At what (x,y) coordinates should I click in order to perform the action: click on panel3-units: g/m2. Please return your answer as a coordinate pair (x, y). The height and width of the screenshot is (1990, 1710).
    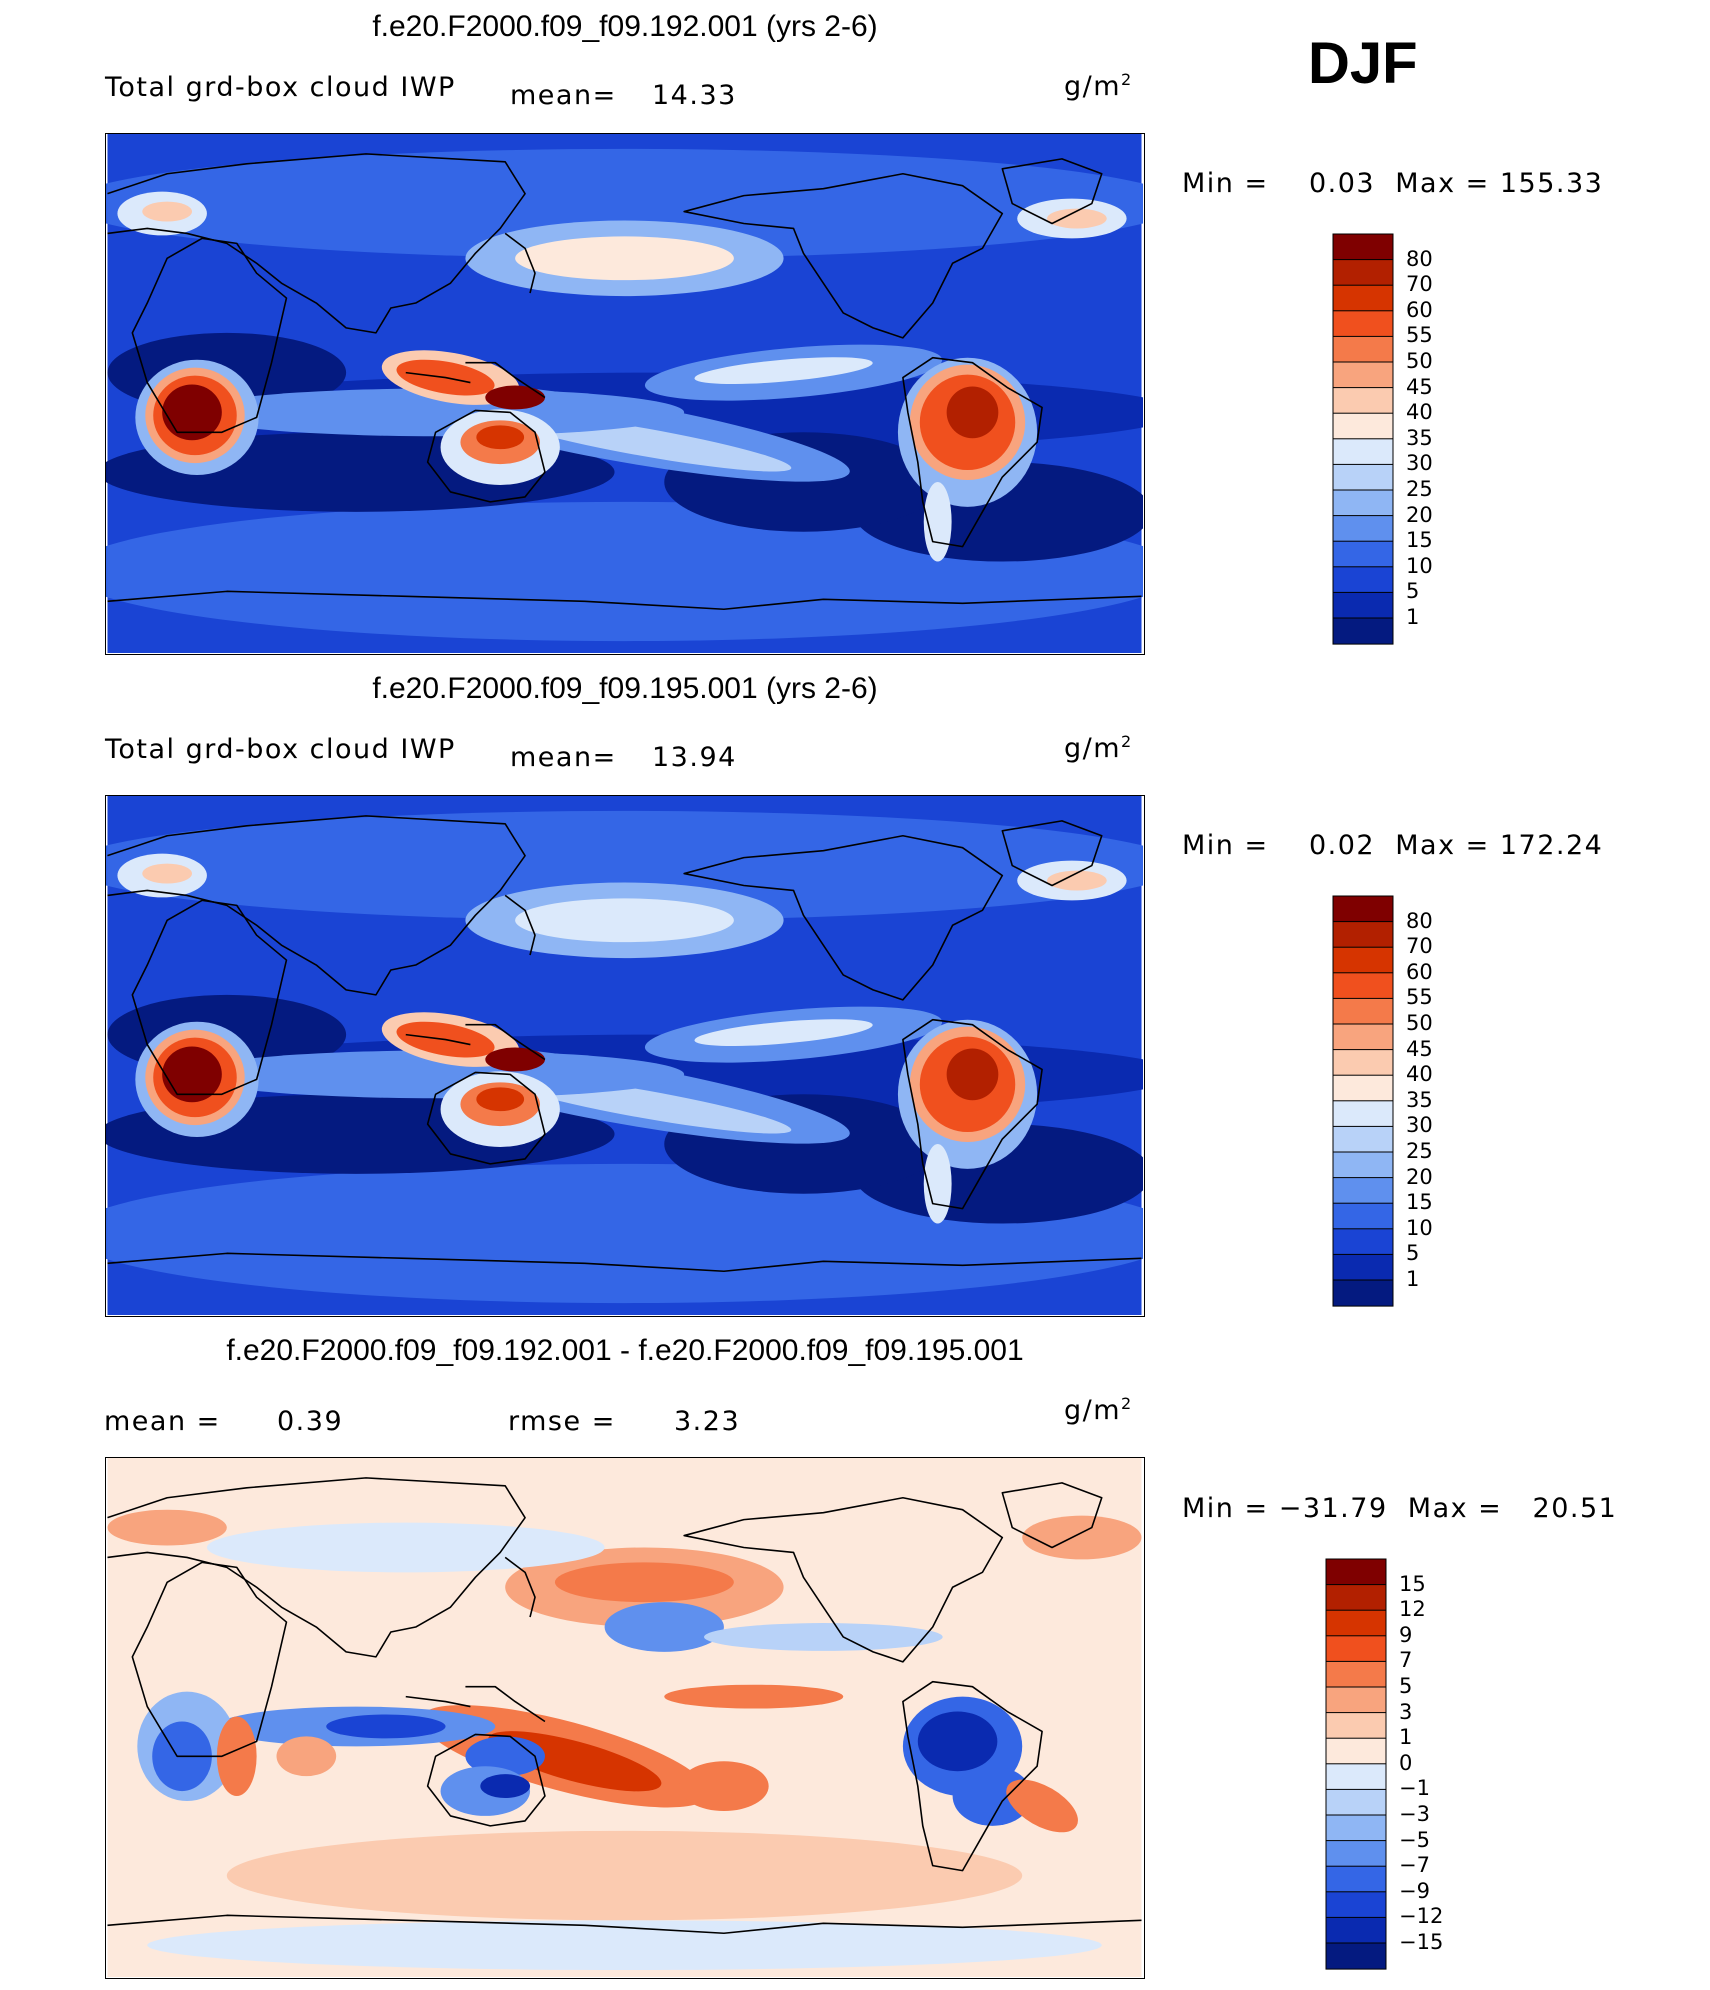
    Looking at the image, I should click on (1098, 1410).